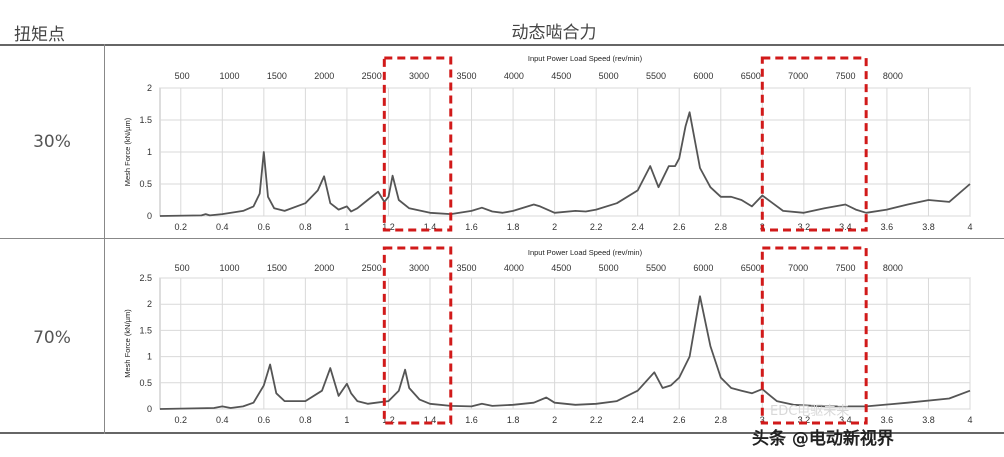 This screenshot has height=457, width=1004. I want to click on x-tick-label: 3, so click(762, 420).